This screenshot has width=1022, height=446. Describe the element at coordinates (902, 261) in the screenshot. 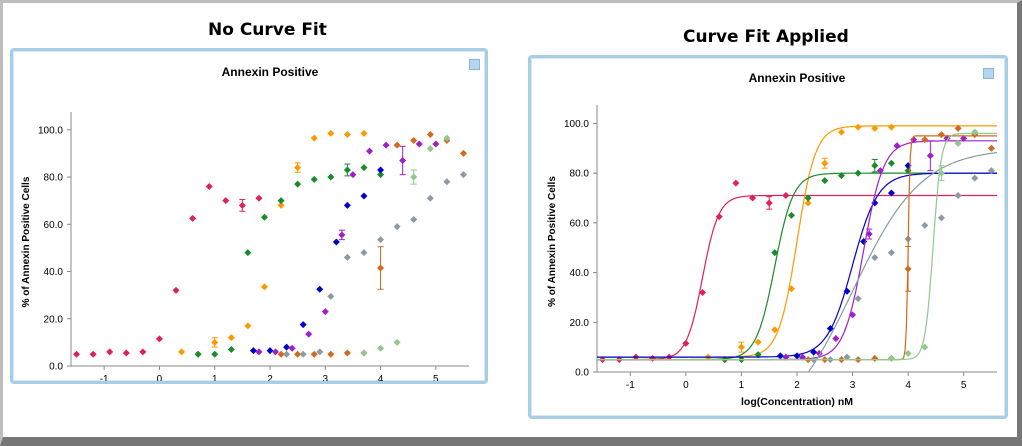

I see `fit-curve` at that location.